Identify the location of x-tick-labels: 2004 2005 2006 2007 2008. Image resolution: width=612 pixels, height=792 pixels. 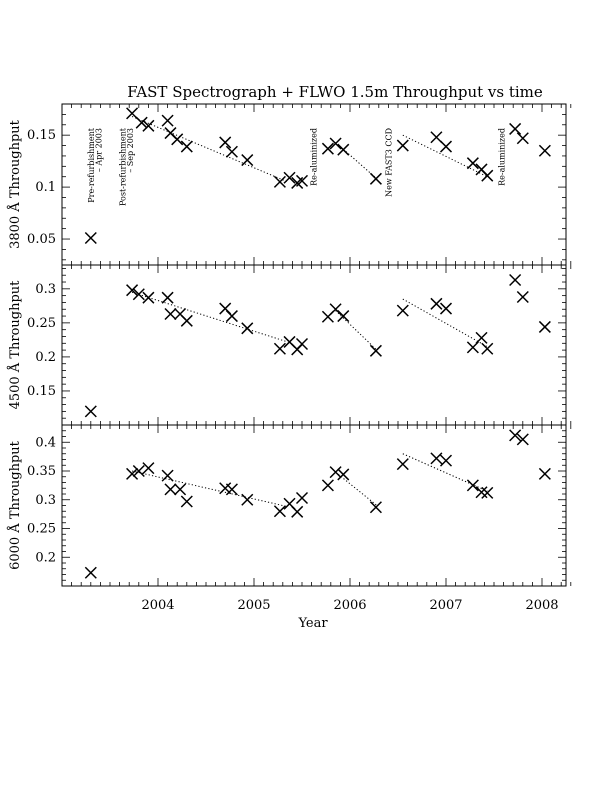
(349, 605).